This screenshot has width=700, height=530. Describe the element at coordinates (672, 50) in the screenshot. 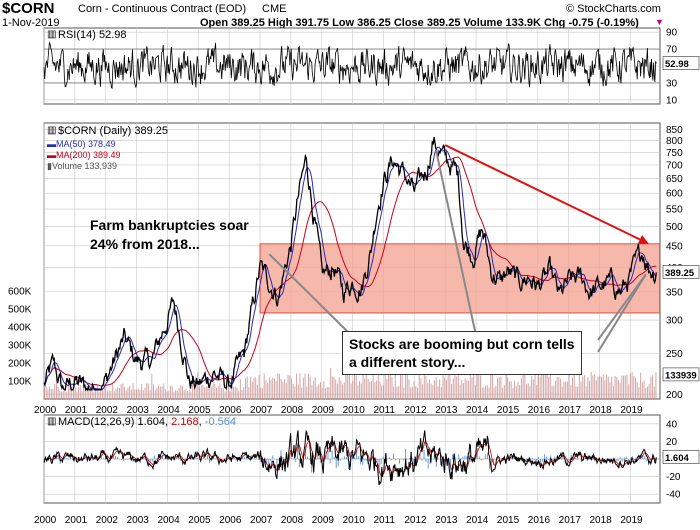

I see `rsi-y-tick-label: 70` at that location.